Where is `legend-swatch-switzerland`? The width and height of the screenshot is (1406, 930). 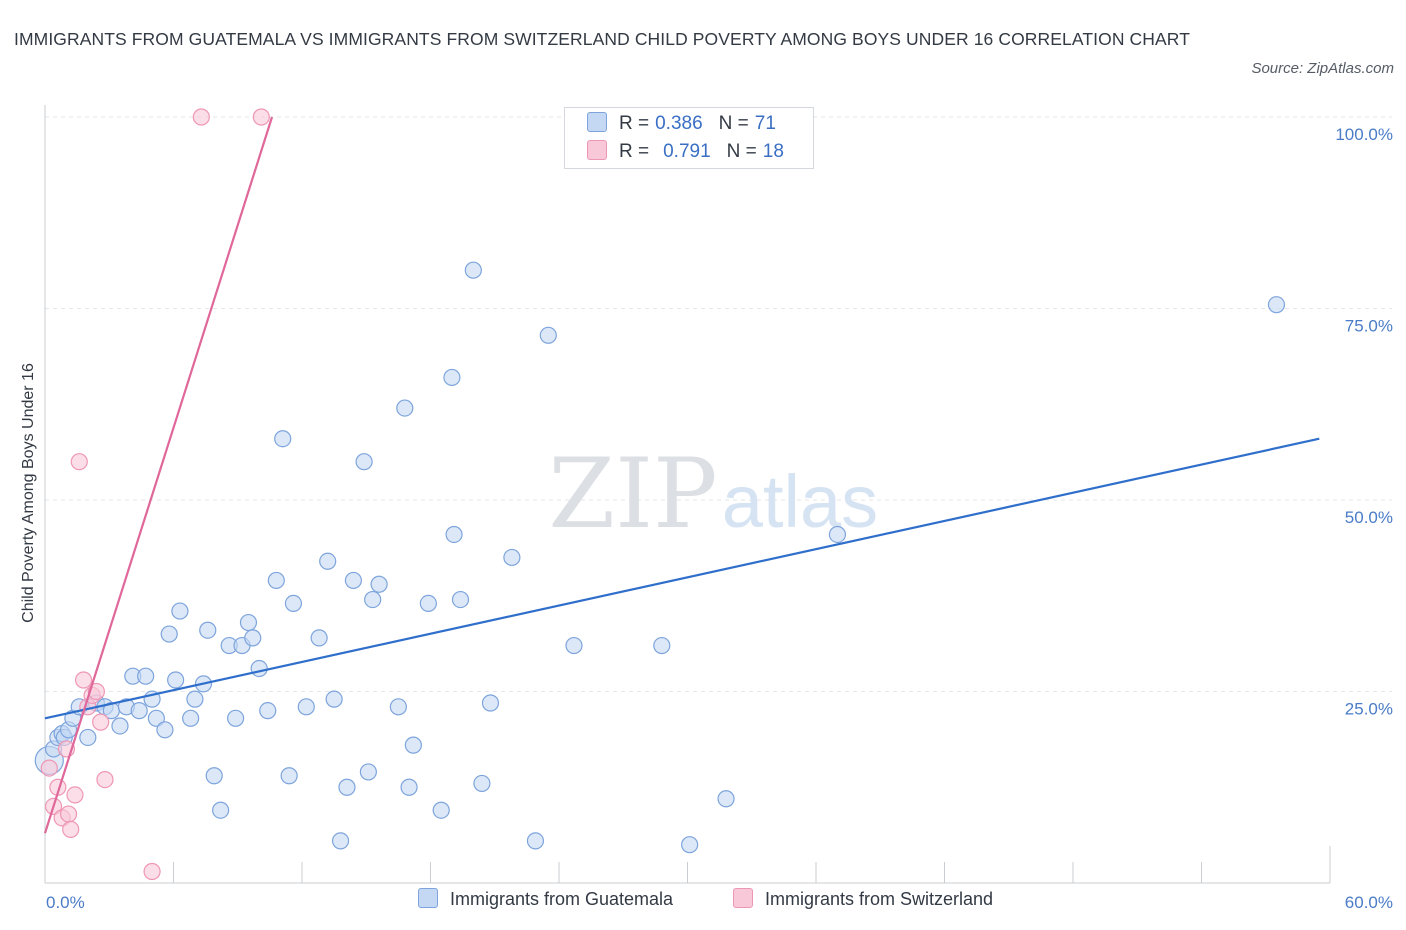
legend-swatch-switzerland is located at coordinates (597, 150).